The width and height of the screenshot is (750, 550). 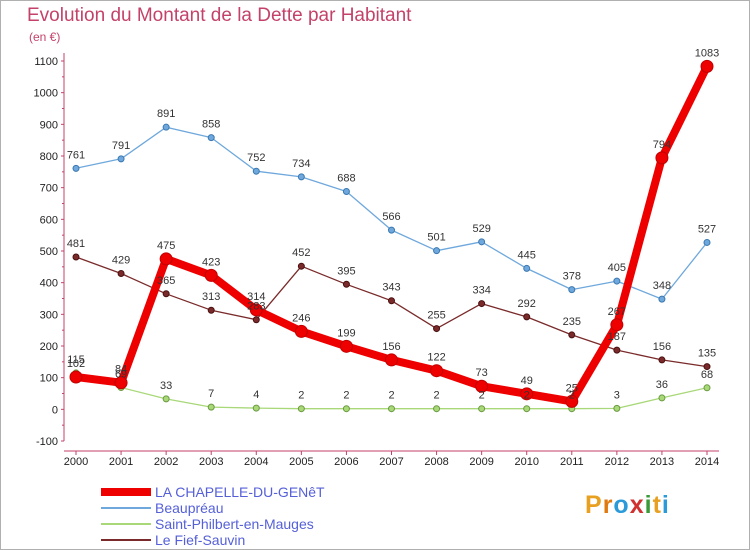 What do you see at coordinates (301, 462) in the screenshot?
I see `x-tick-label: 2005` at bounding box center [301, 462].